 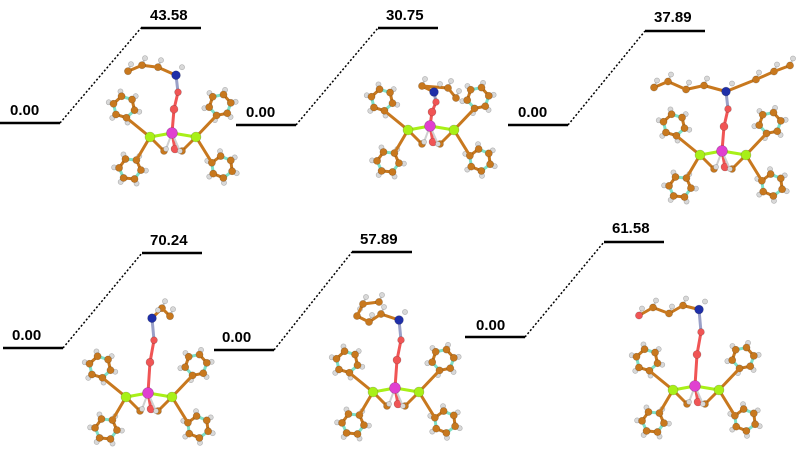 I want to click on panel-4: 0.00 70.24, so click(x=109, y=339).